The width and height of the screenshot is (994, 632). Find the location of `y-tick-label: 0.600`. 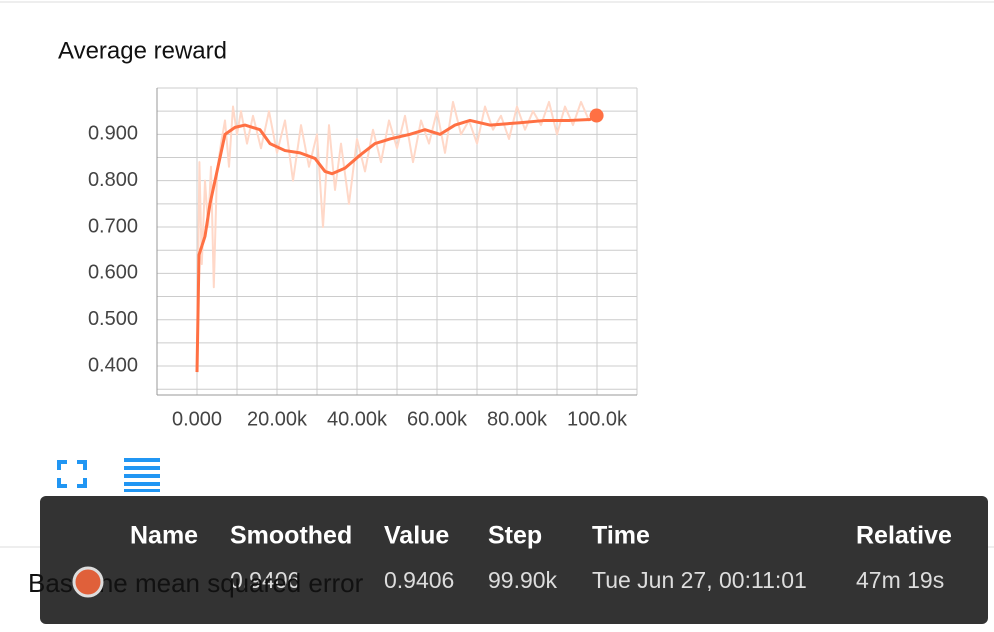

y-tick-label: 0.600 is located at coordinates (113, 273).